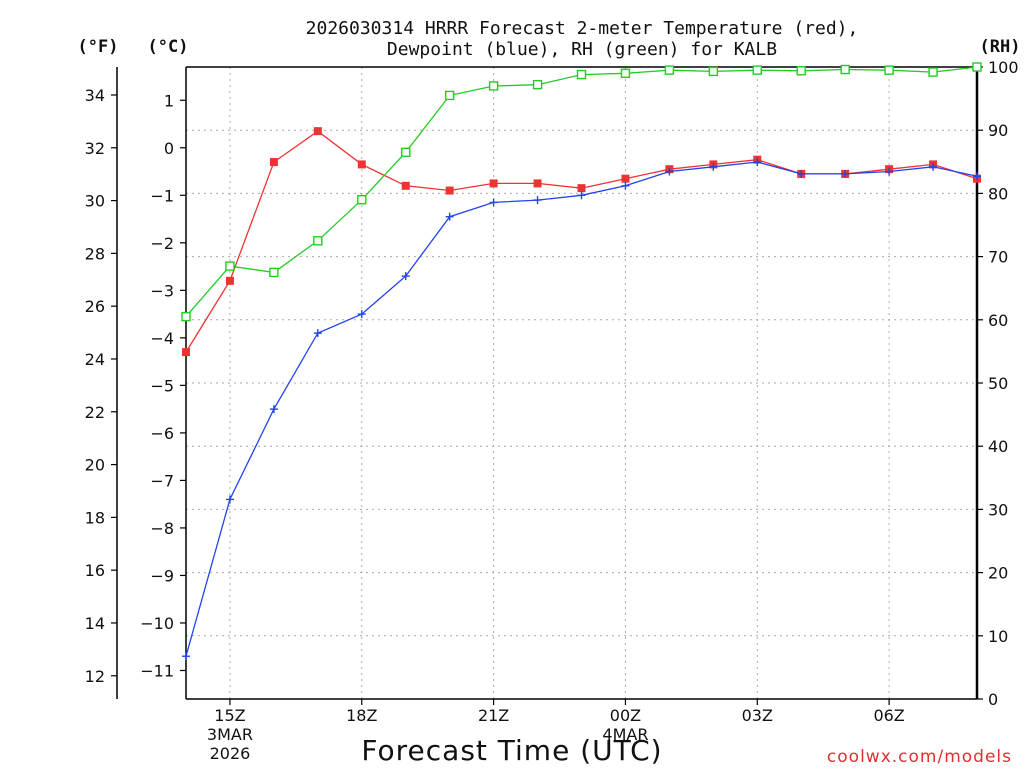 This screenshot has width=1024, height=768. I want to click on celsius-tick-label: −5, so click(162, 385).